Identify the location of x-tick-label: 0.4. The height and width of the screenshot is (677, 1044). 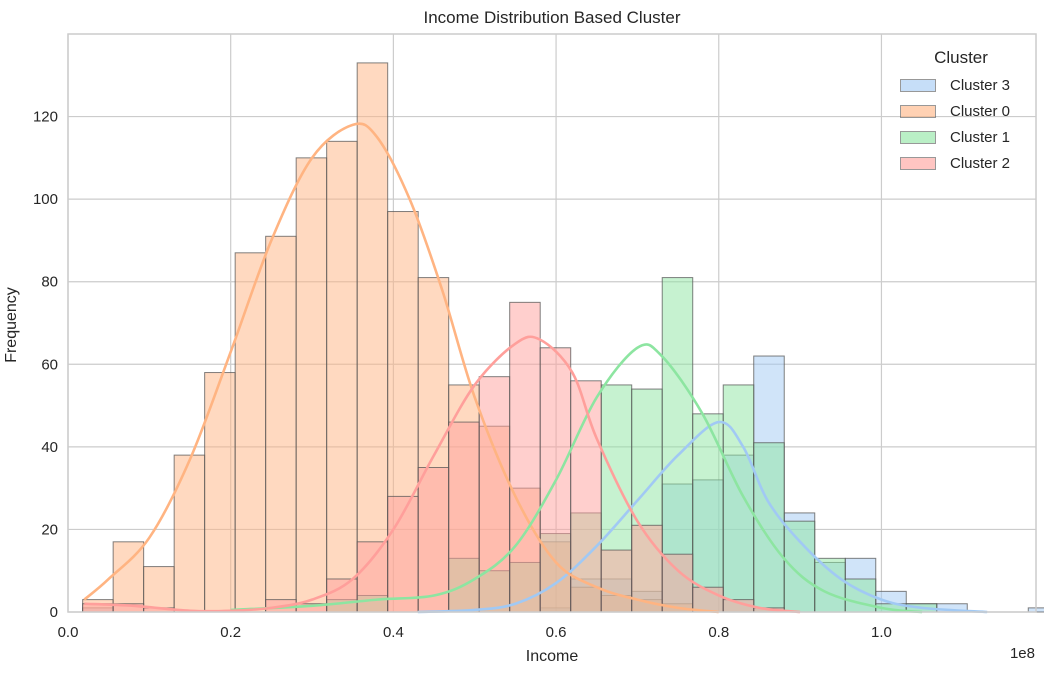
(393, 632).